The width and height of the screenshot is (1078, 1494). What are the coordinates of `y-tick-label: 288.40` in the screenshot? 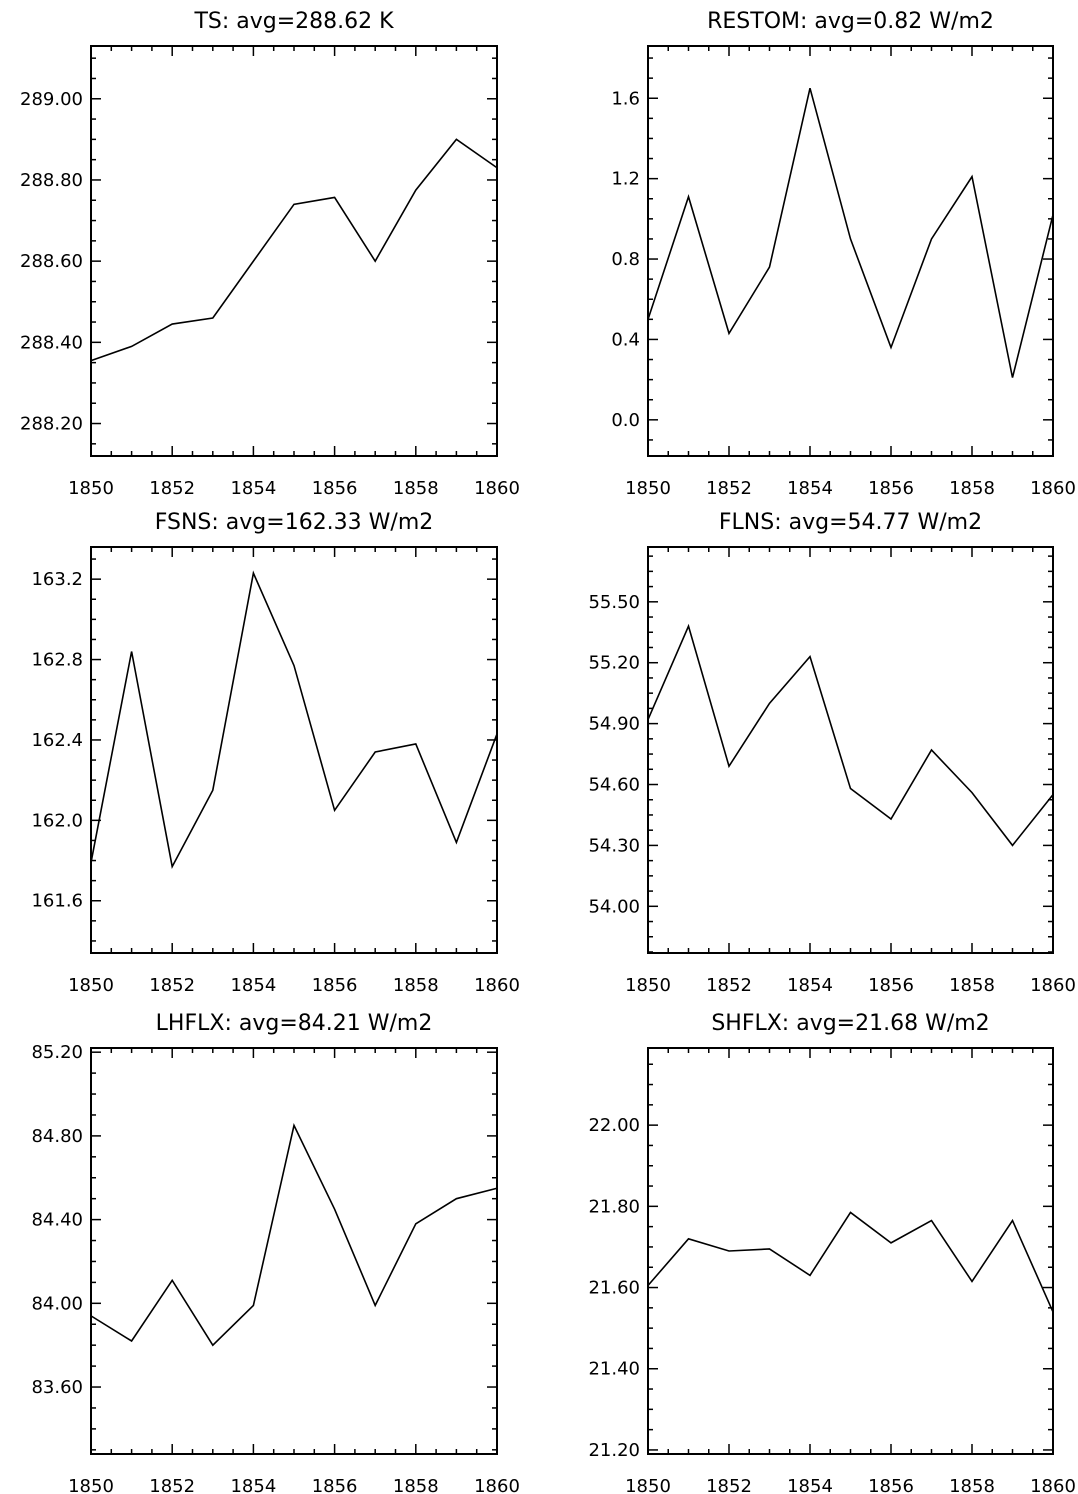 It's located at (51, 342).